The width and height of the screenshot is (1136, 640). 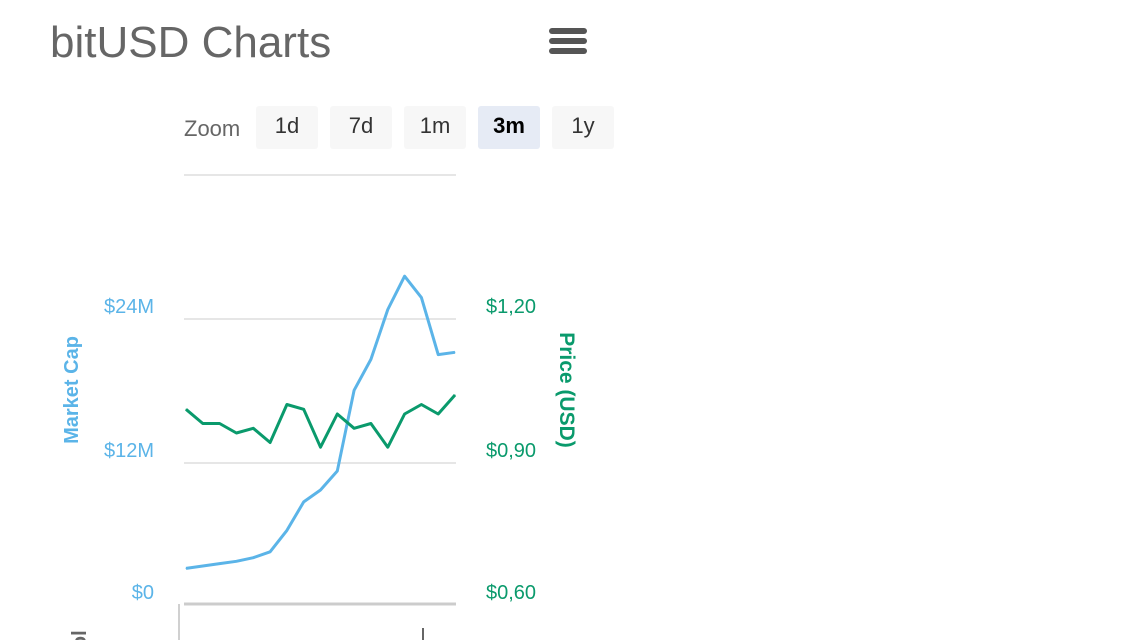 I want to click on left-tick-label: $0, so click(x=143, y=593).